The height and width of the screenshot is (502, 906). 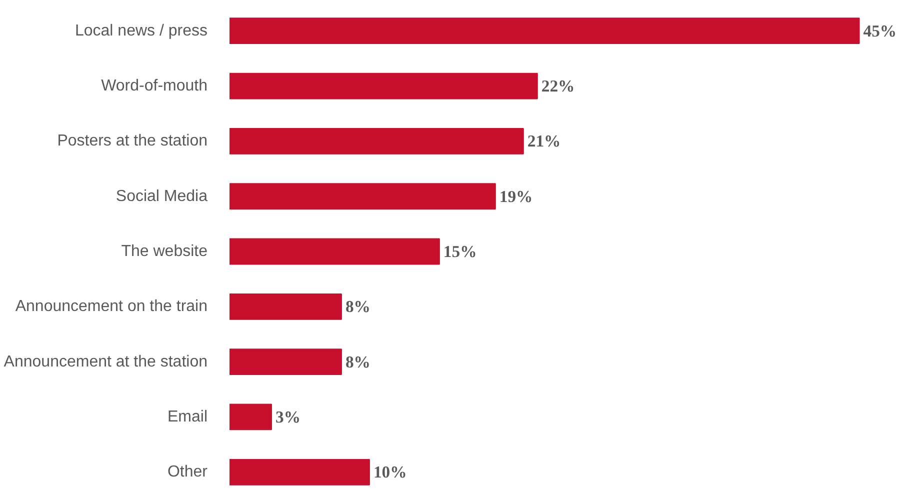 I want to click on data-label: 22%, so click(x=558, y=86).